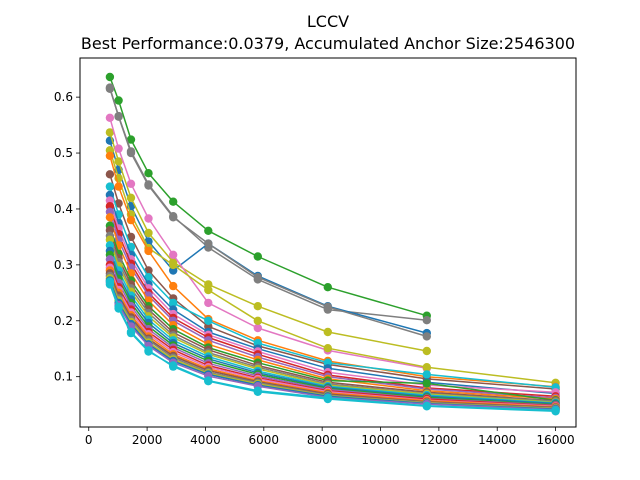 Image resolution: width=640 pixels, height=480 pixels. I want to click on y-tick-label: 0.4, so click(63, 209).